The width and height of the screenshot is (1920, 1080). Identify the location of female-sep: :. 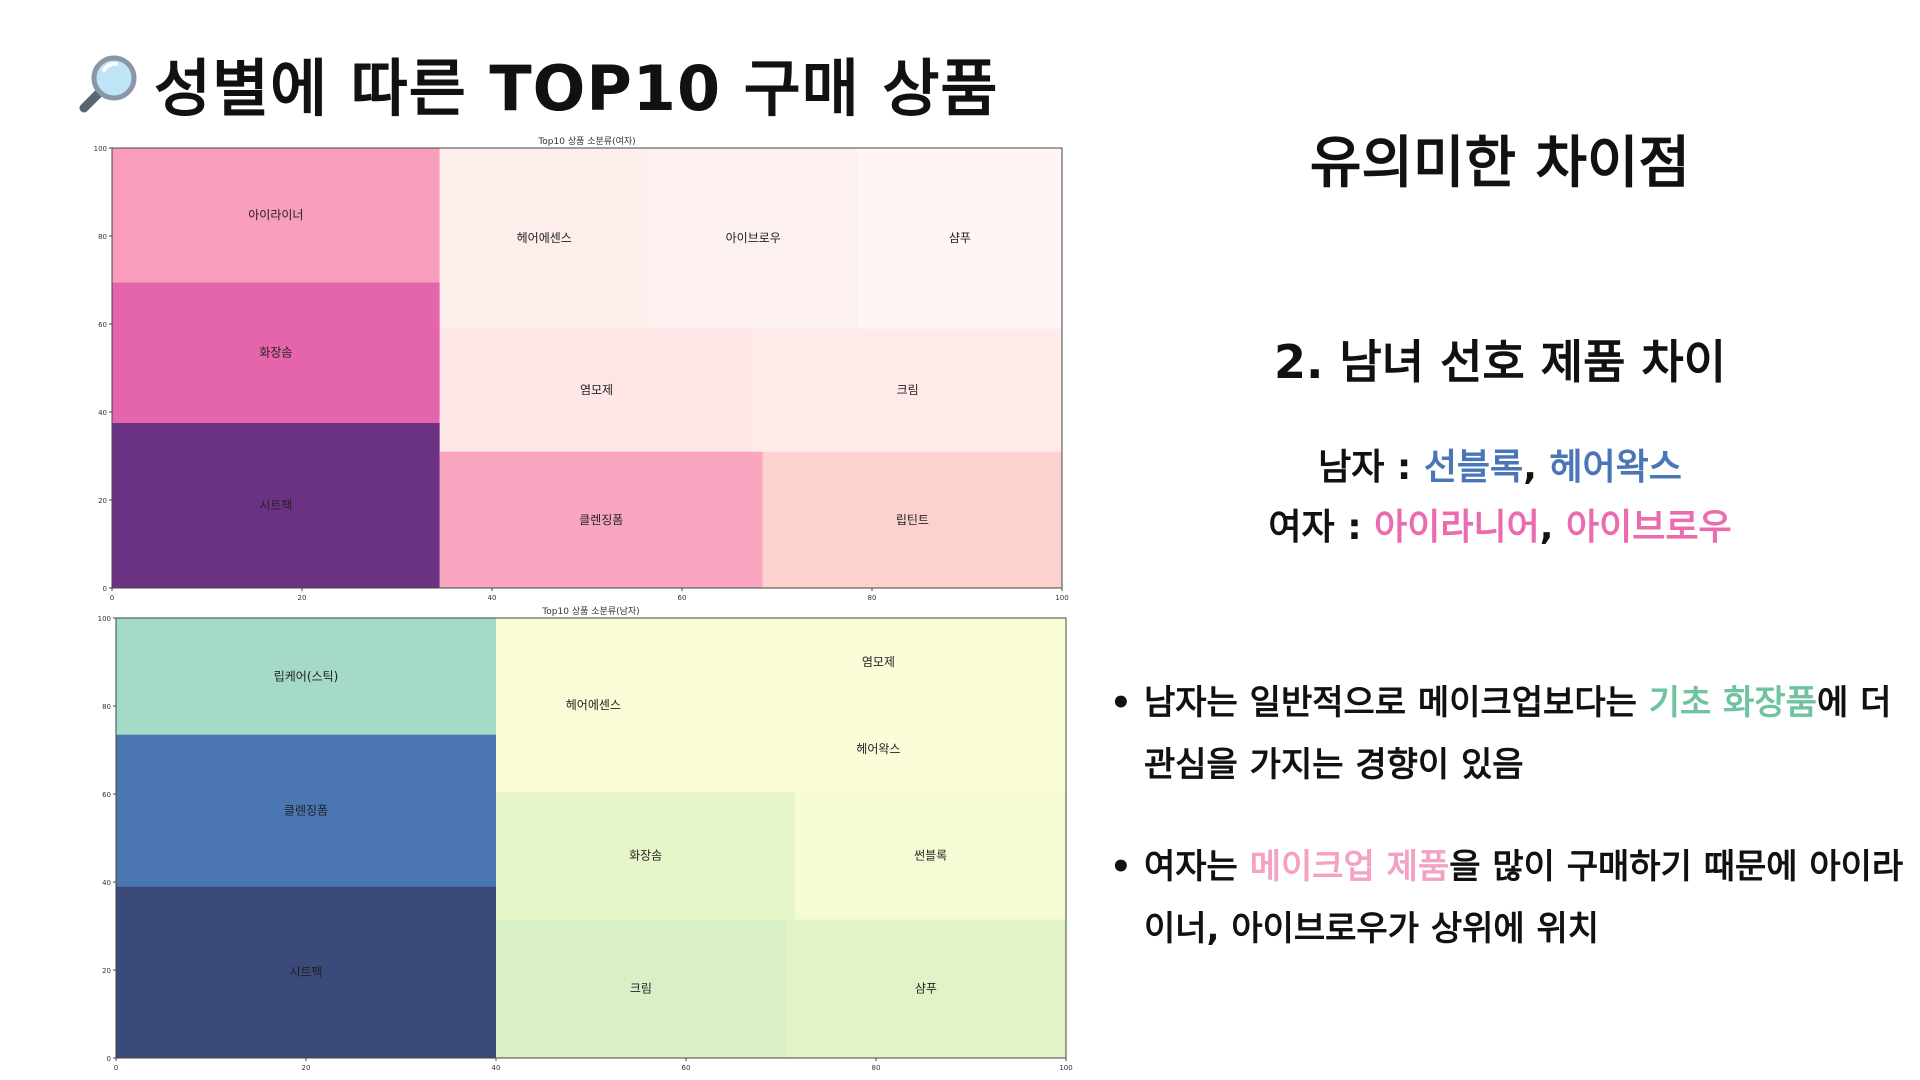
(1354, 527).